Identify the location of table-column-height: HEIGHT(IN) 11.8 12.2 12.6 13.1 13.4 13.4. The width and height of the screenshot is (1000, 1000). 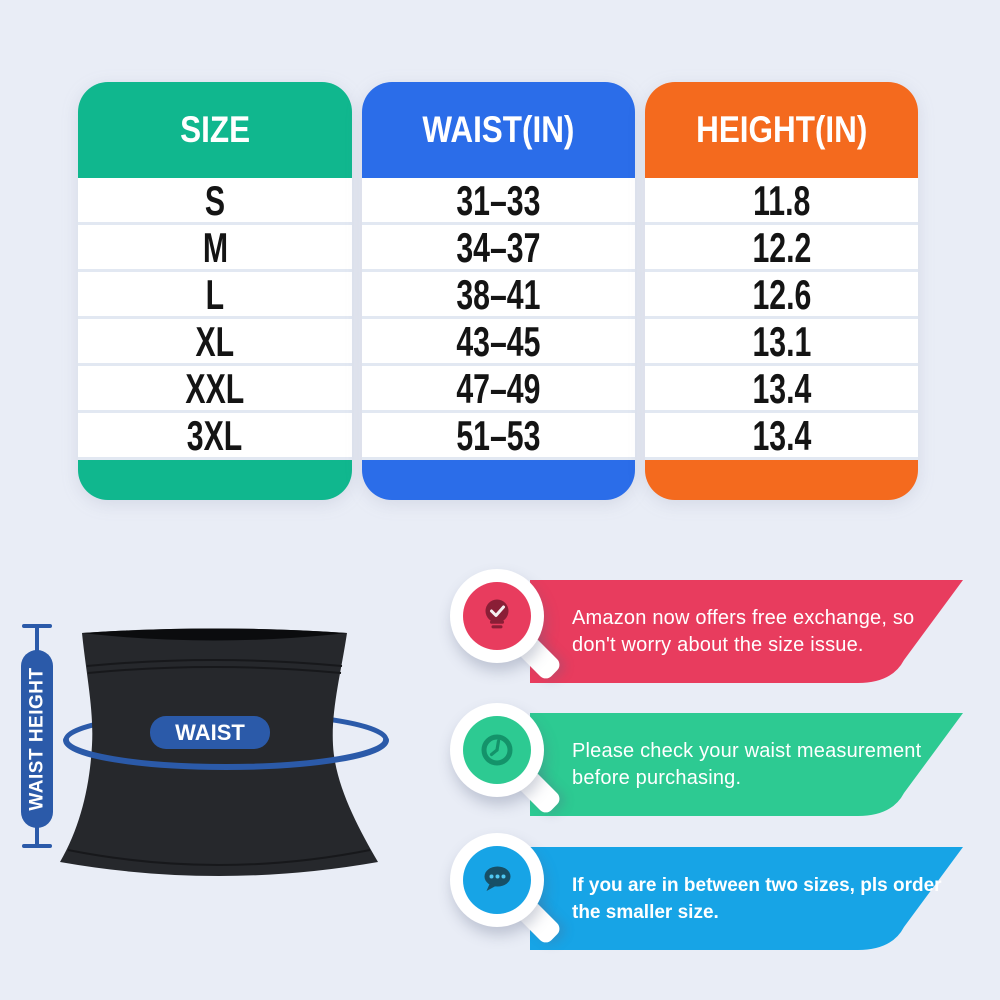
(781, 291).